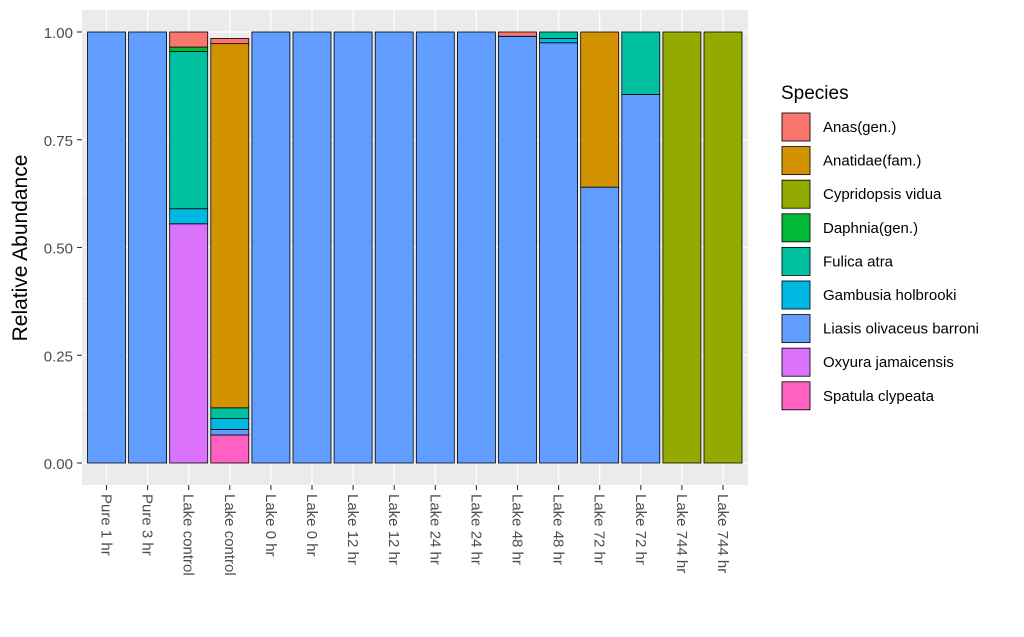 This screenshot has width=1024, height=637. I want to click on legend-label: Fulica atra, so click(858, 261).